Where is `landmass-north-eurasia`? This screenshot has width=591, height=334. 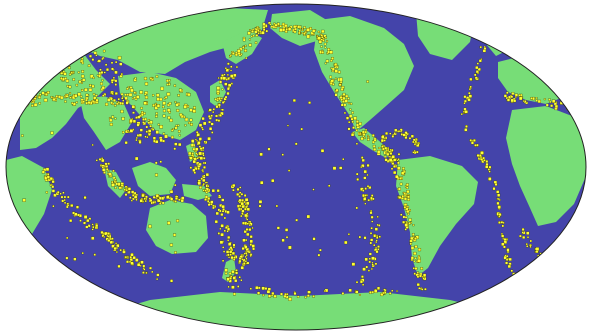
landmass-north-eurasia is located at coordinates (177, 41).